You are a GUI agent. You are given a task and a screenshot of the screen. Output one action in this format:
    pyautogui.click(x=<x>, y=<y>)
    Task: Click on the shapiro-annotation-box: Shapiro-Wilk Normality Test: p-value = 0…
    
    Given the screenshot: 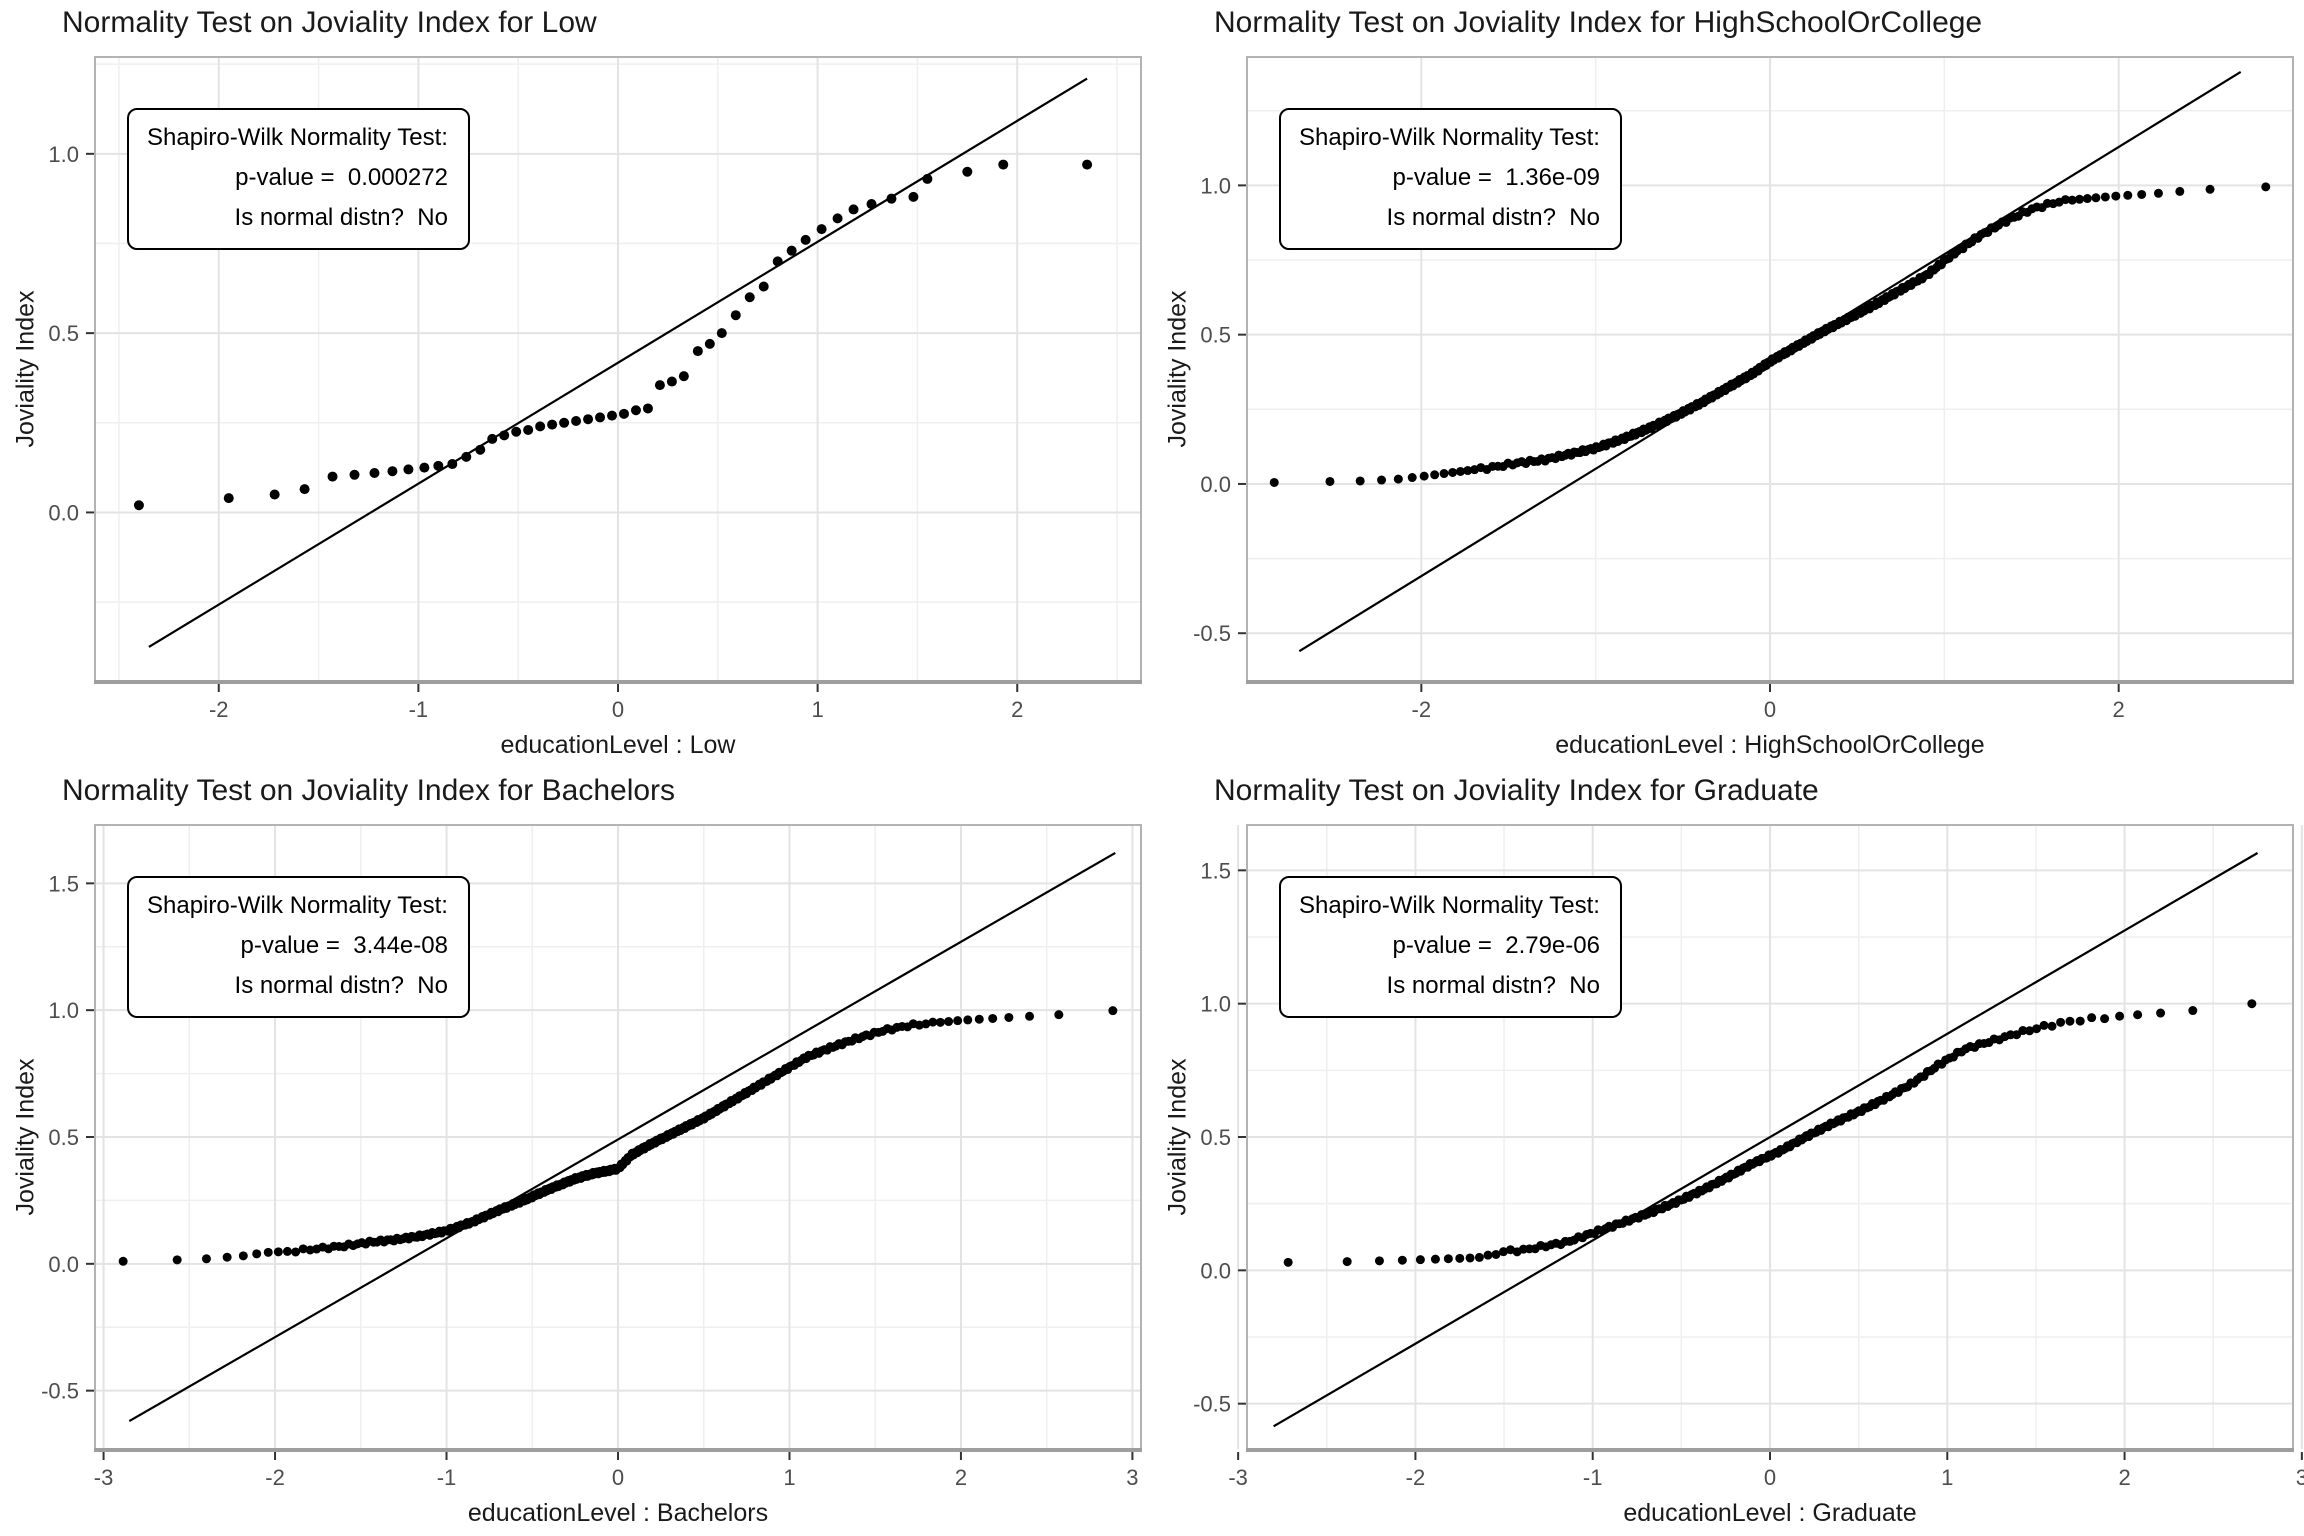 What is the action you would take?
    pyautogui.click(x=298, y=179)
    